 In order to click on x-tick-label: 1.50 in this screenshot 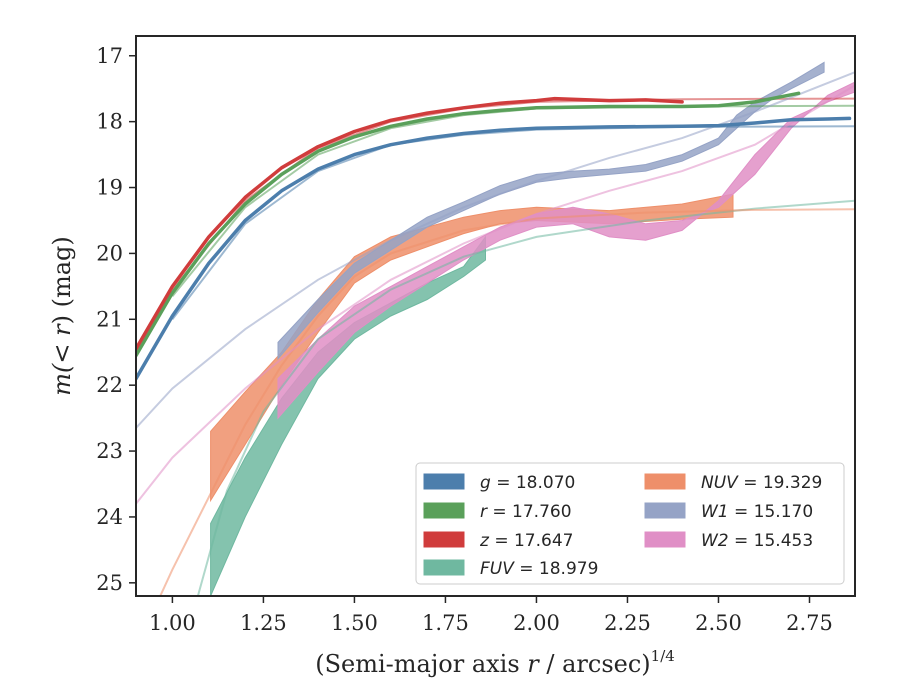, I will do `click(354, 623)`.